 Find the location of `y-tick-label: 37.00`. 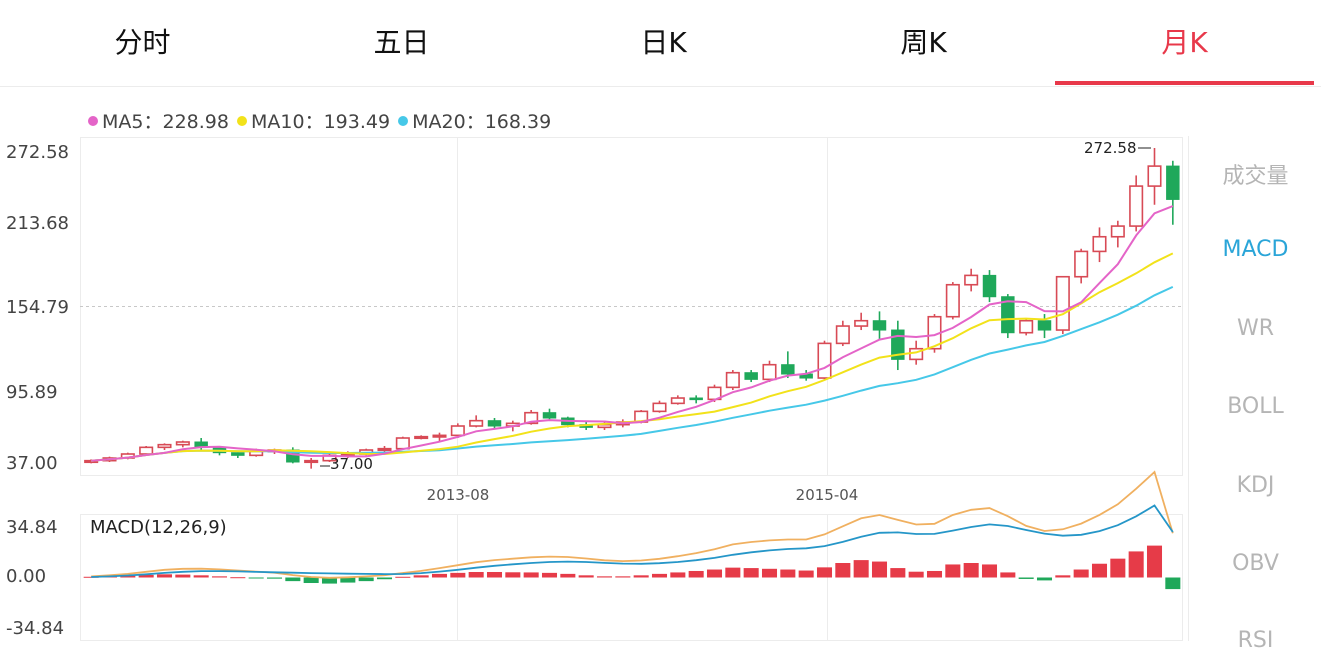

y-tick-label: 37.00 is located at coordinates (32, 463).